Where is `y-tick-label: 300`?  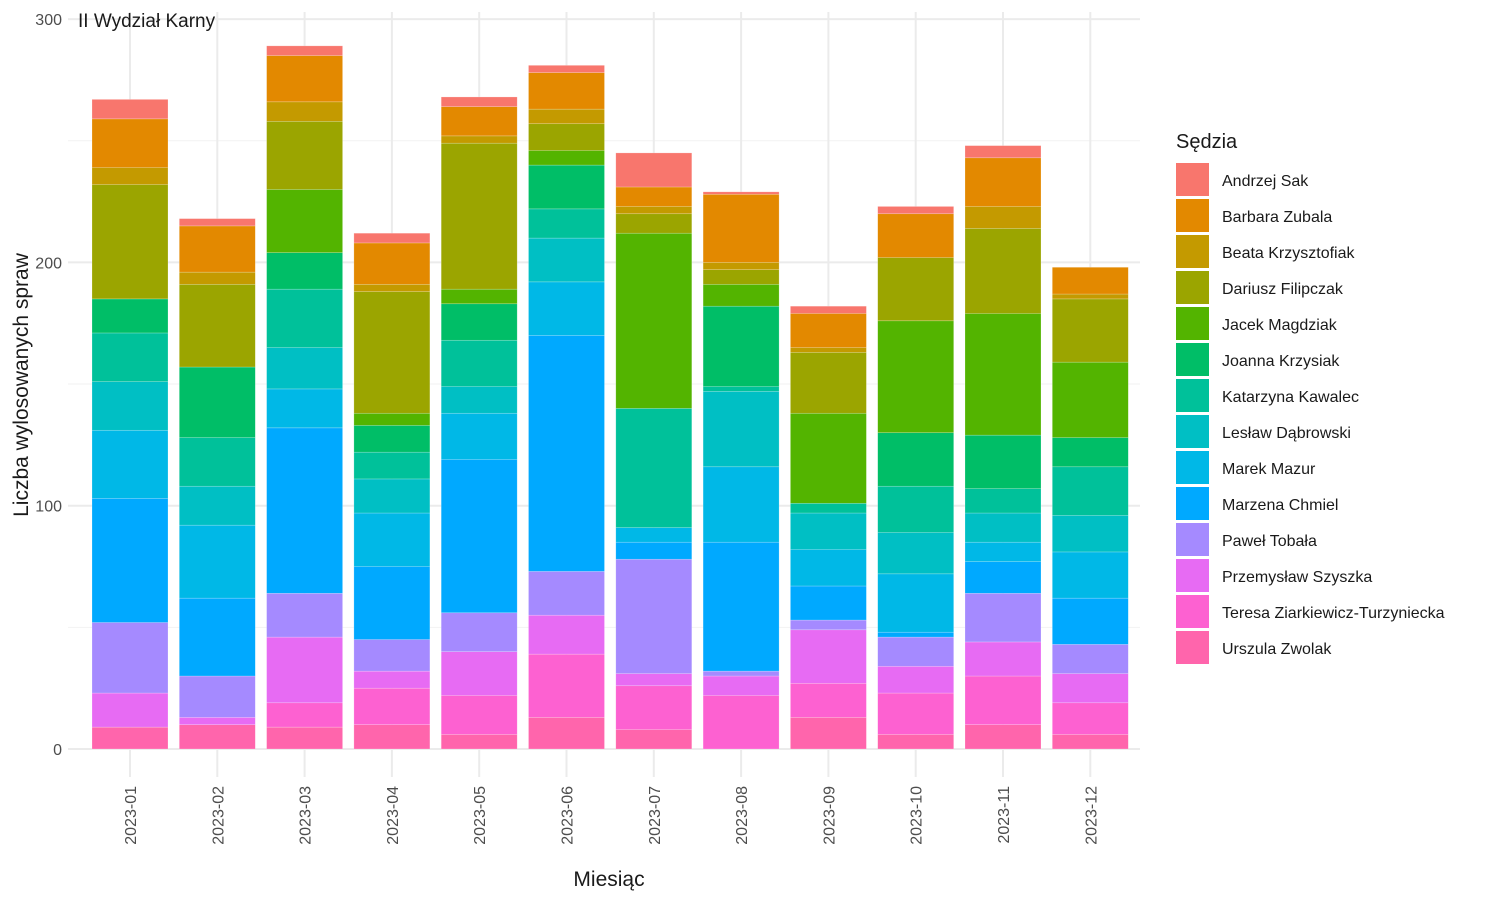 y-tick-label: 300 is located at coordinates (48, 20).